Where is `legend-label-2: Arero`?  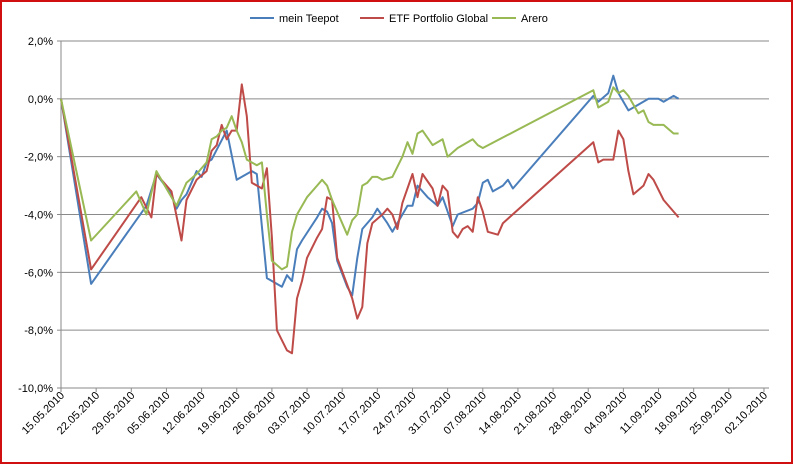 legend-label-2: Arero is located at coordinates (534, 19).